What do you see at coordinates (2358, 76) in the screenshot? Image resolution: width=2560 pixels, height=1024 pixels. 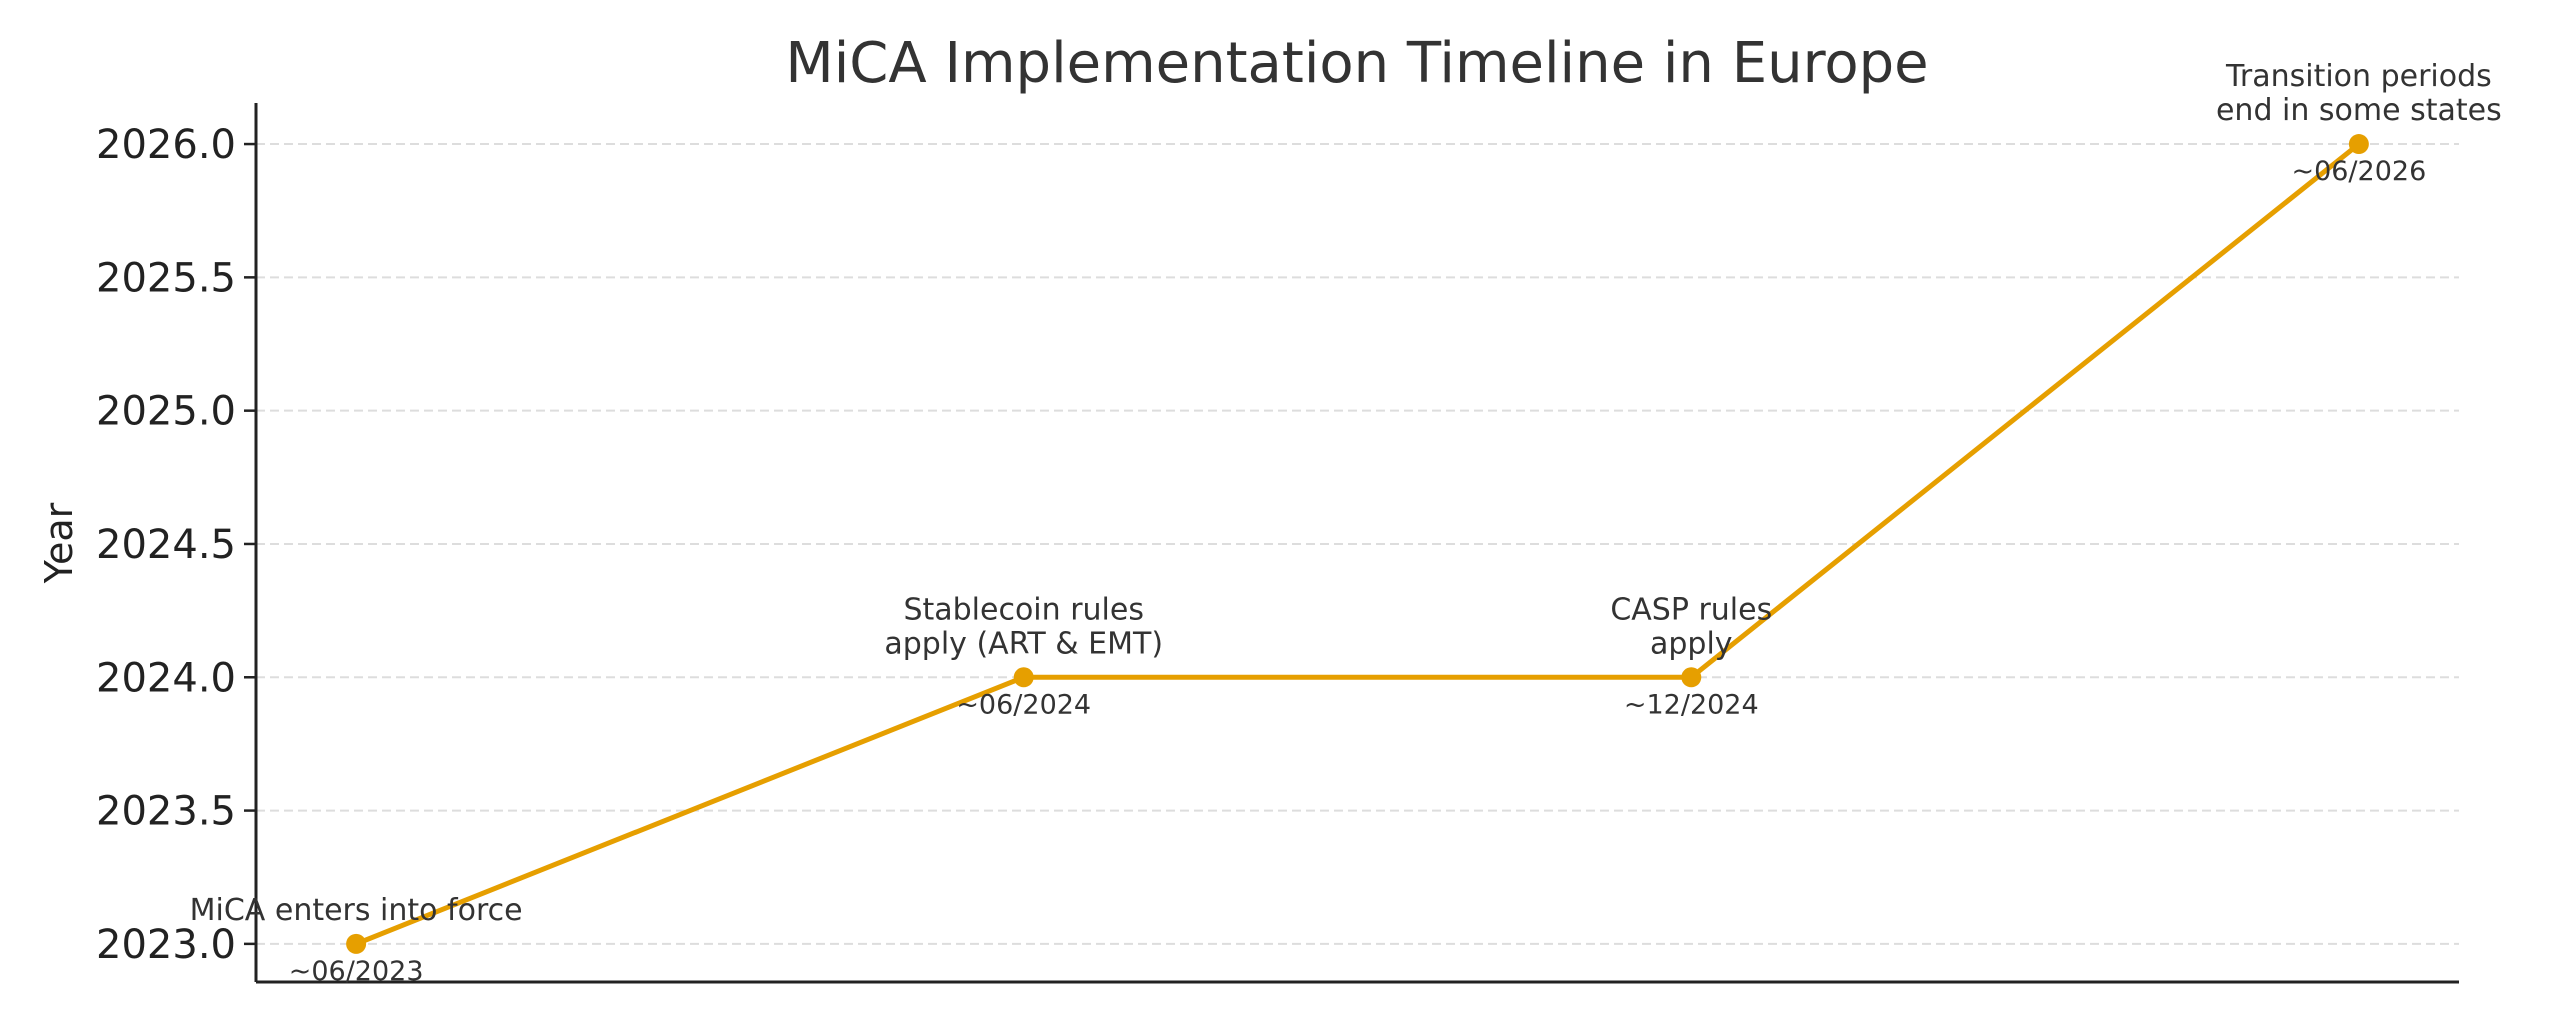 I see `annotation-label: Transition periods` at bounding box center [2358, 76].